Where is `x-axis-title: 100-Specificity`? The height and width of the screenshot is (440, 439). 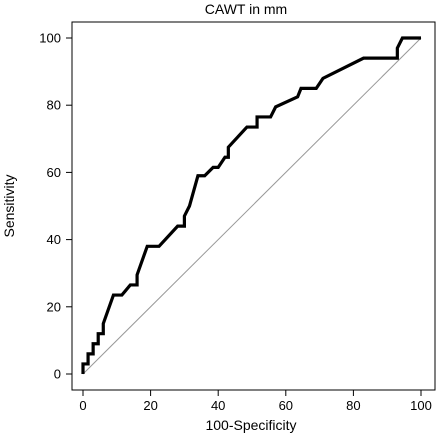 x-axis-title: 100-Specificity is located at coordinates (250, 425).